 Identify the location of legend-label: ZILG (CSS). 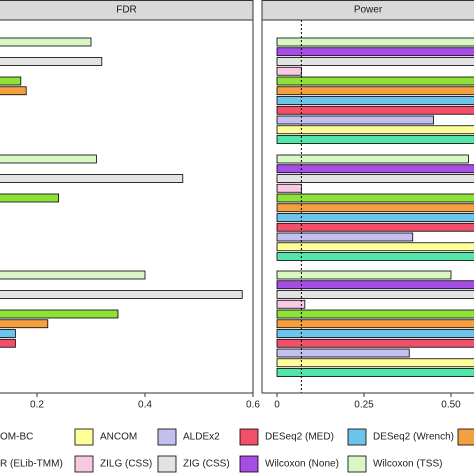
(126, 464).